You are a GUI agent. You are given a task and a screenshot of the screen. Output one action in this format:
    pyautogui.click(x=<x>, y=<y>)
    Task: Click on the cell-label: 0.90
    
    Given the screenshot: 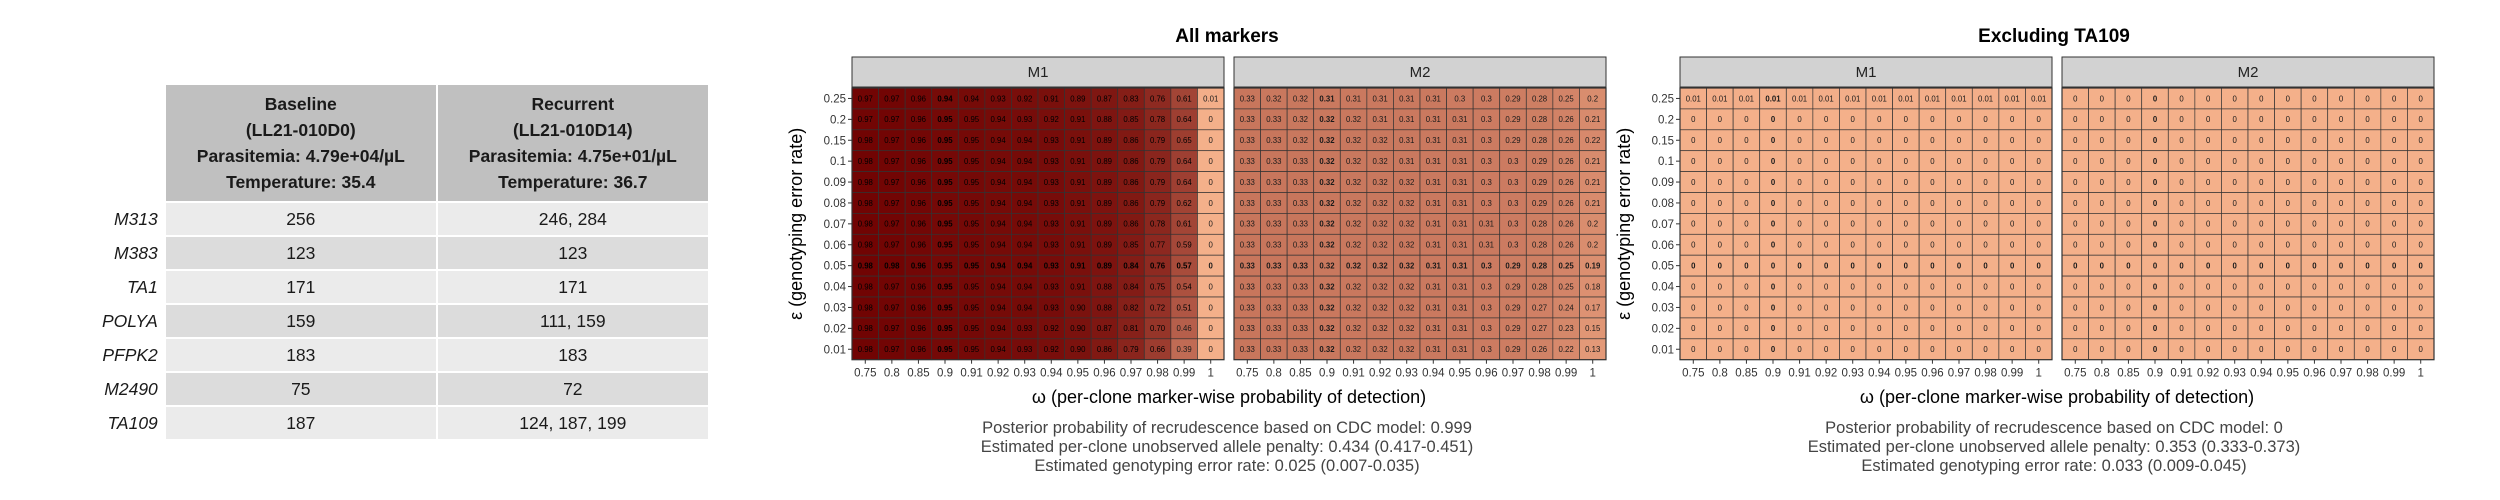 What is the action you would take?
    pyautogui.click(x=1078, y=328)
    